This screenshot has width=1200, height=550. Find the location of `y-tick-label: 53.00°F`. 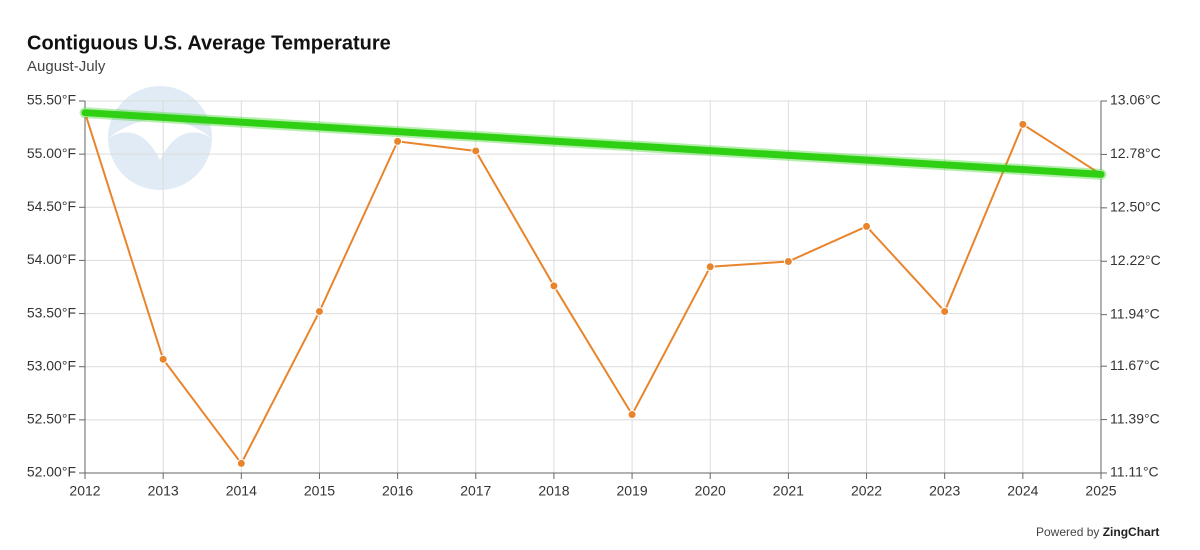

y-tick-label: 53.00°F is located at coordinates (51, 365).